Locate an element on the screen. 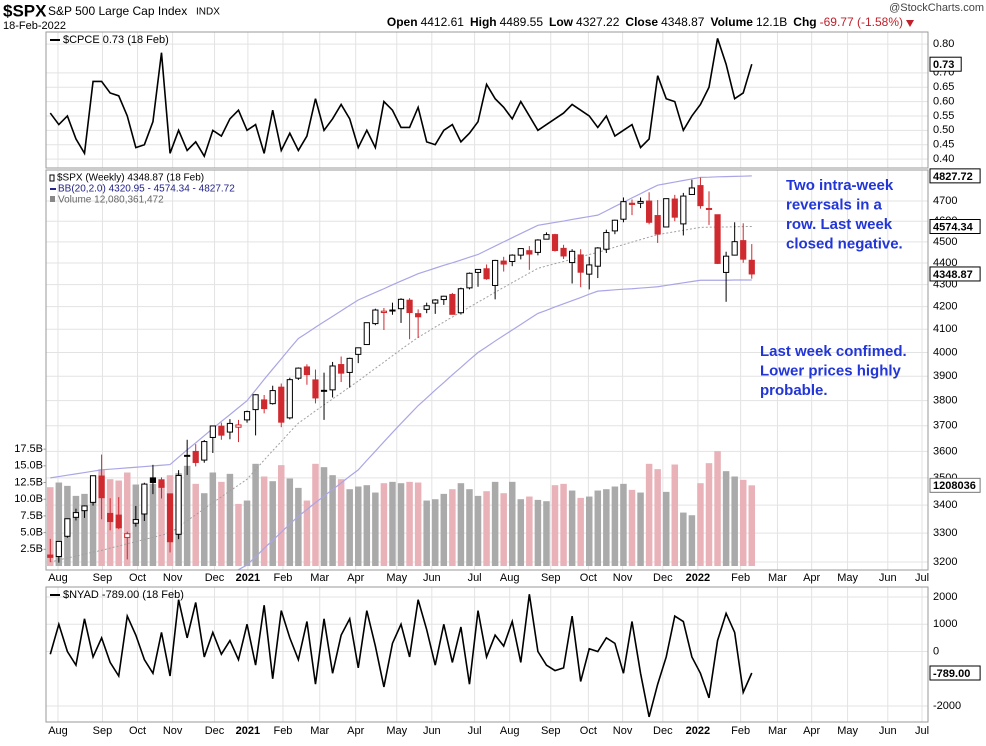  quote-label: High is located at coordinates (483, 22).